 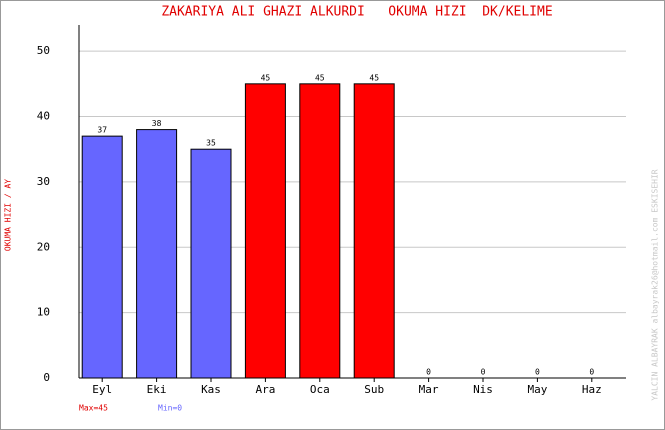 I want to click on min-label: Min=0, so click(x=170, y=408).